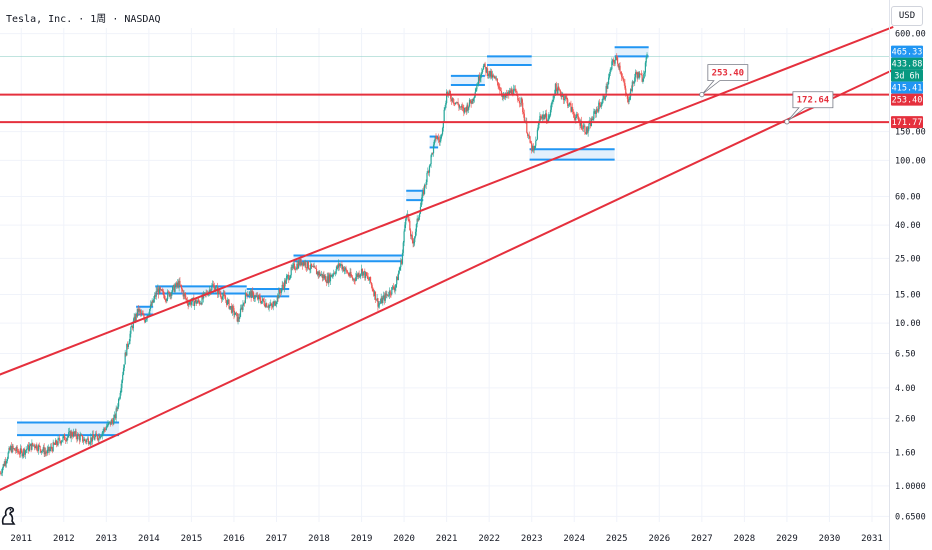 This screenshot has width=932, height=550. Describe the element at coordinates (907, 16) in the screenshot. I see `currency-button: USD` at that location.